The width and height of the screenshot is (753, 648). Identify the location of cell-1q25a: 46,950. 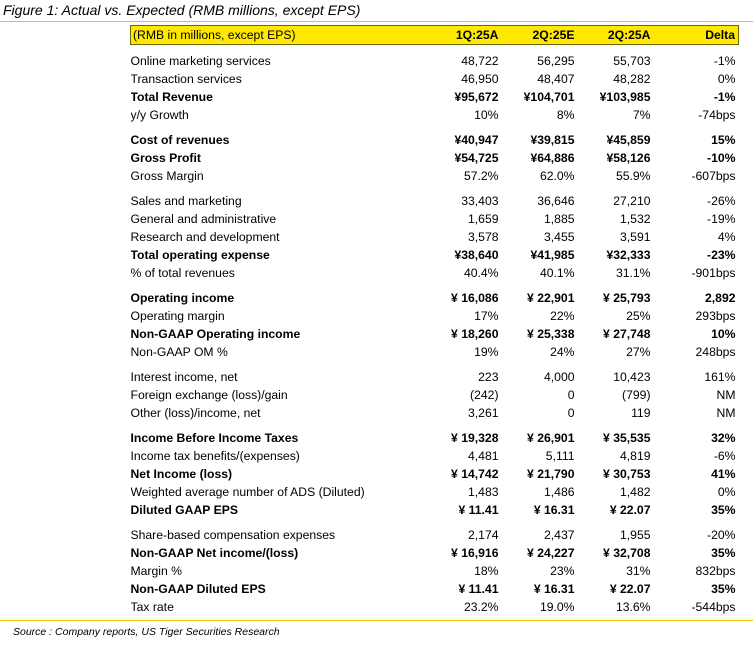
(480, 79).